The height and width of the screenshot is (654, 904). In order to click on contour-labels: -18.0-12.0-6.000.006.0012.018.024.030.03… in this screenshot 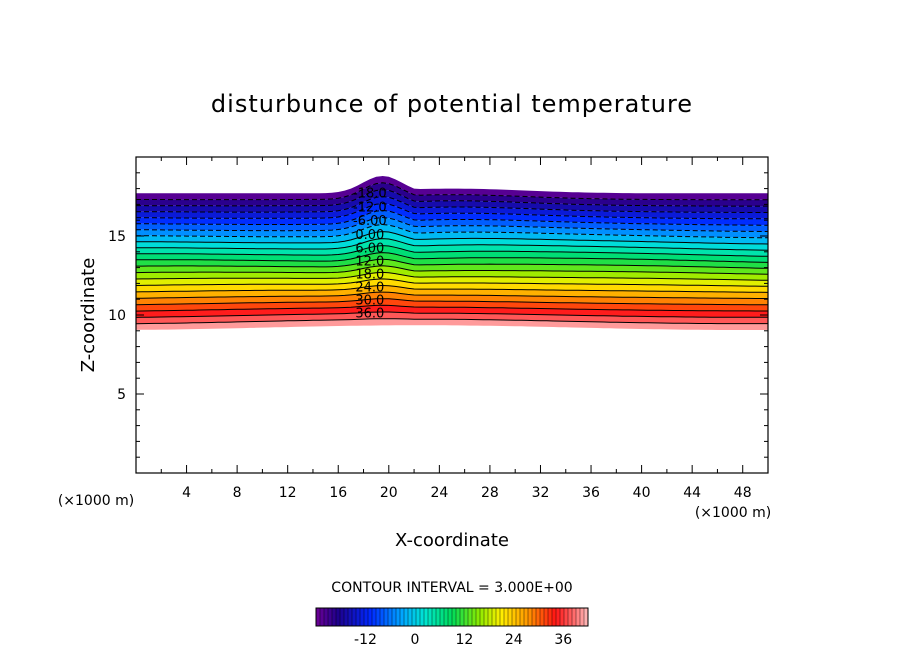, I will do `click(370, 254)`.